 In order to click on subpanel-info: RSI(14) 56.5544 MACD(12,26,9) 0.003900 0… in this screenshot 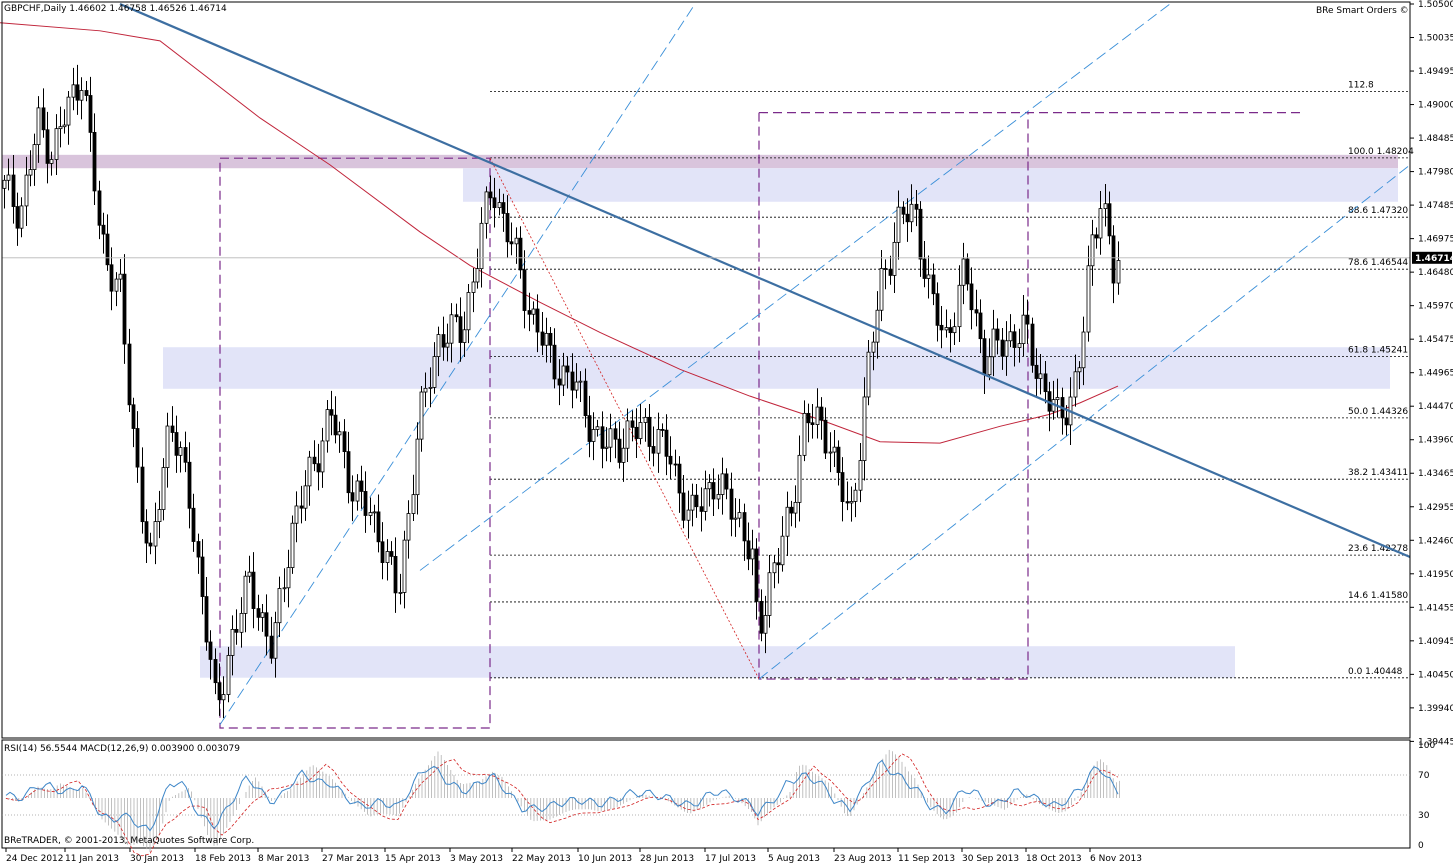, I will do `click(122, 749)`.